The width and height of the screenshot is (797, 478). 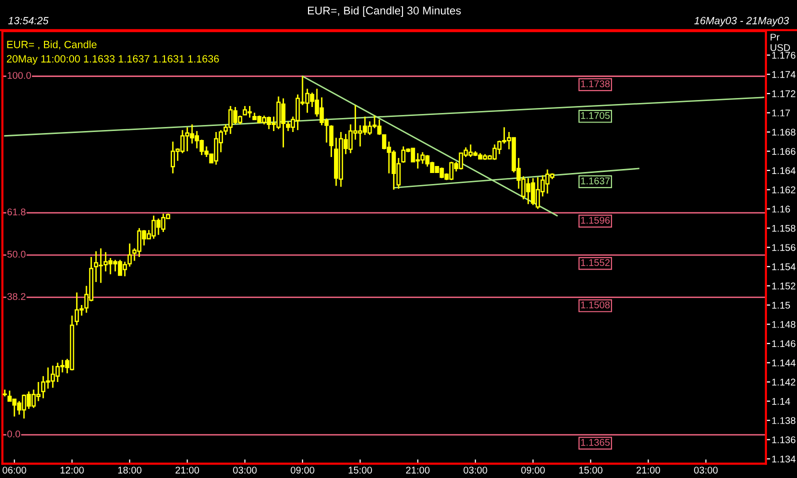 What do you see at coordinates (595, 84) in the screenshot?
I see `ref-line-label: 1.1738` at bounding box center [595, 84].